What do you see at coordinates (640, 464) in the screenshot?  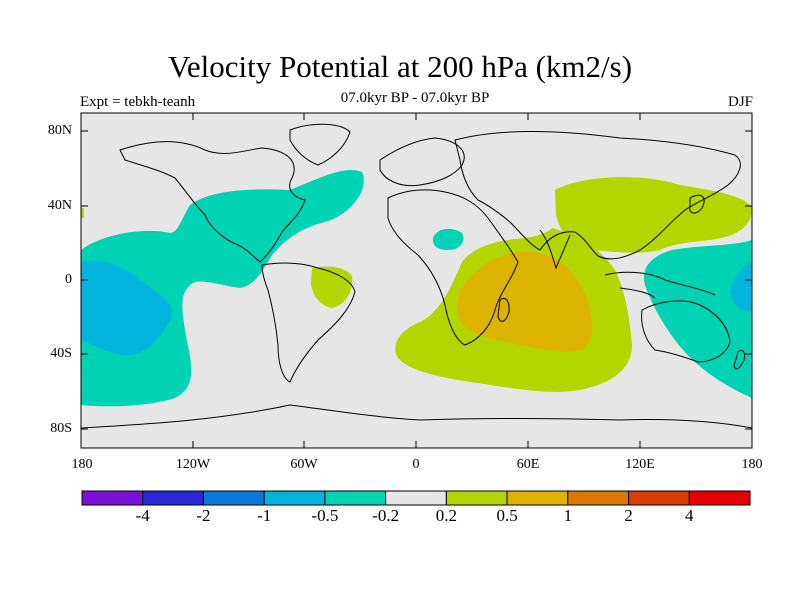 I see `lon-tick-120e: 120E` at bounding box center [640, 464].